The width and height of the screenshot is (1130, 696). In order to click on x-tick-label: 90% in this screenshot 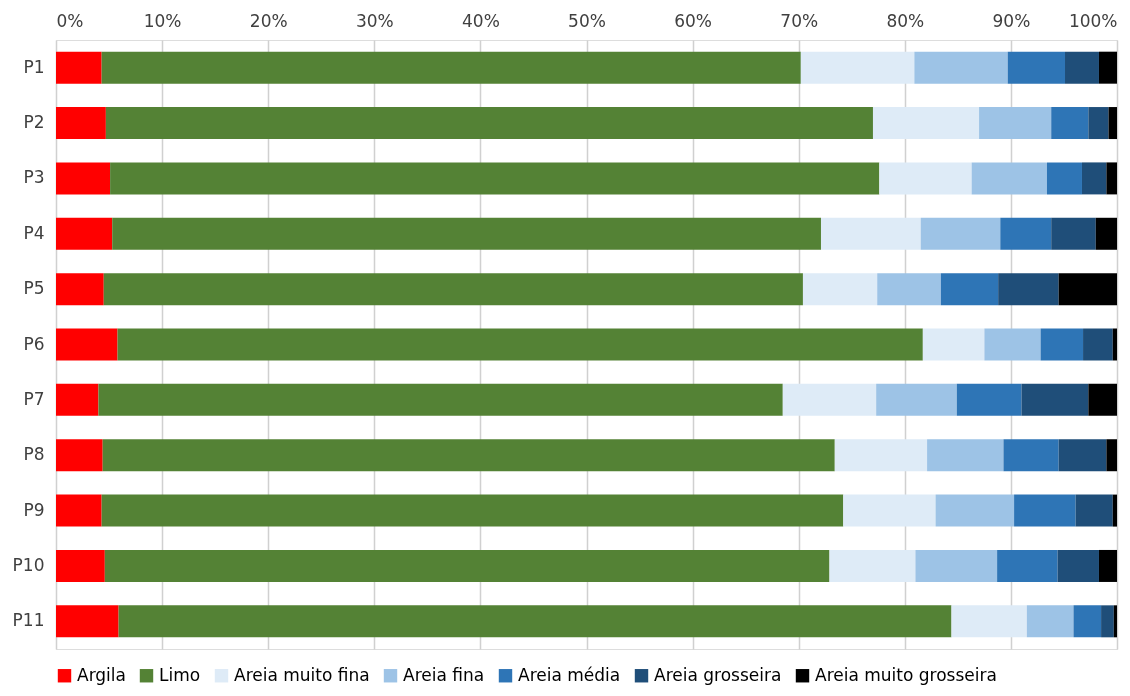, I will do `click(1011, 20)`.